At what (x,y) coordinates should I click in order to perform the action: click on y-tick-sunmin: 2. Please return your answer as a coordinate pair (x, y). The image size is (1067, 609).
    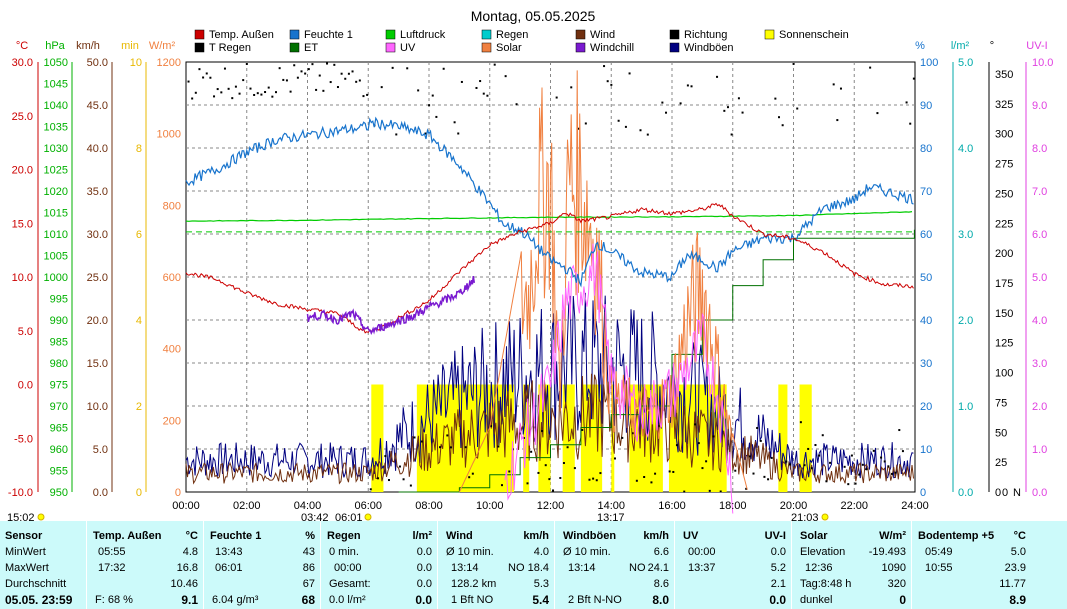
    Looking at the image, I should click on (139, 407).